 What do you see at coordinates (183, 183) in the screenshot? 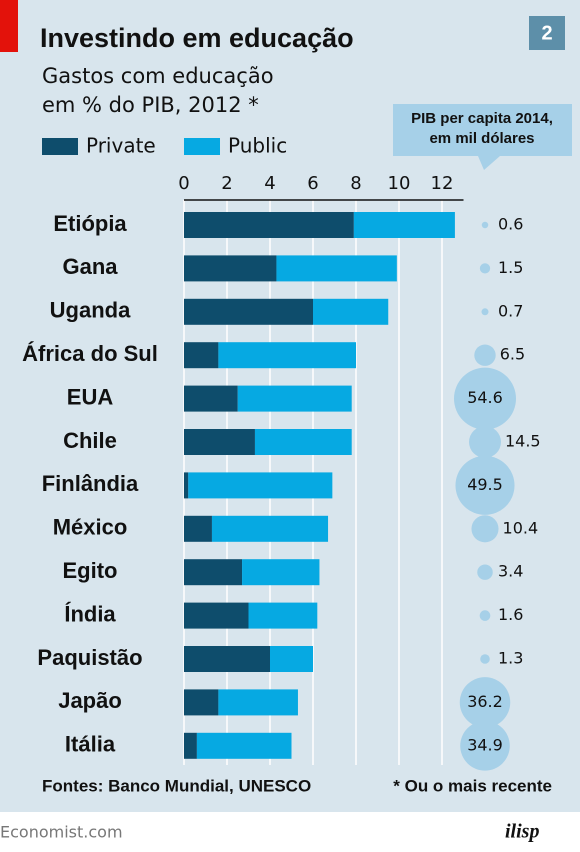
I see `x-tick-label: 0` at bounding box center [183, 183].